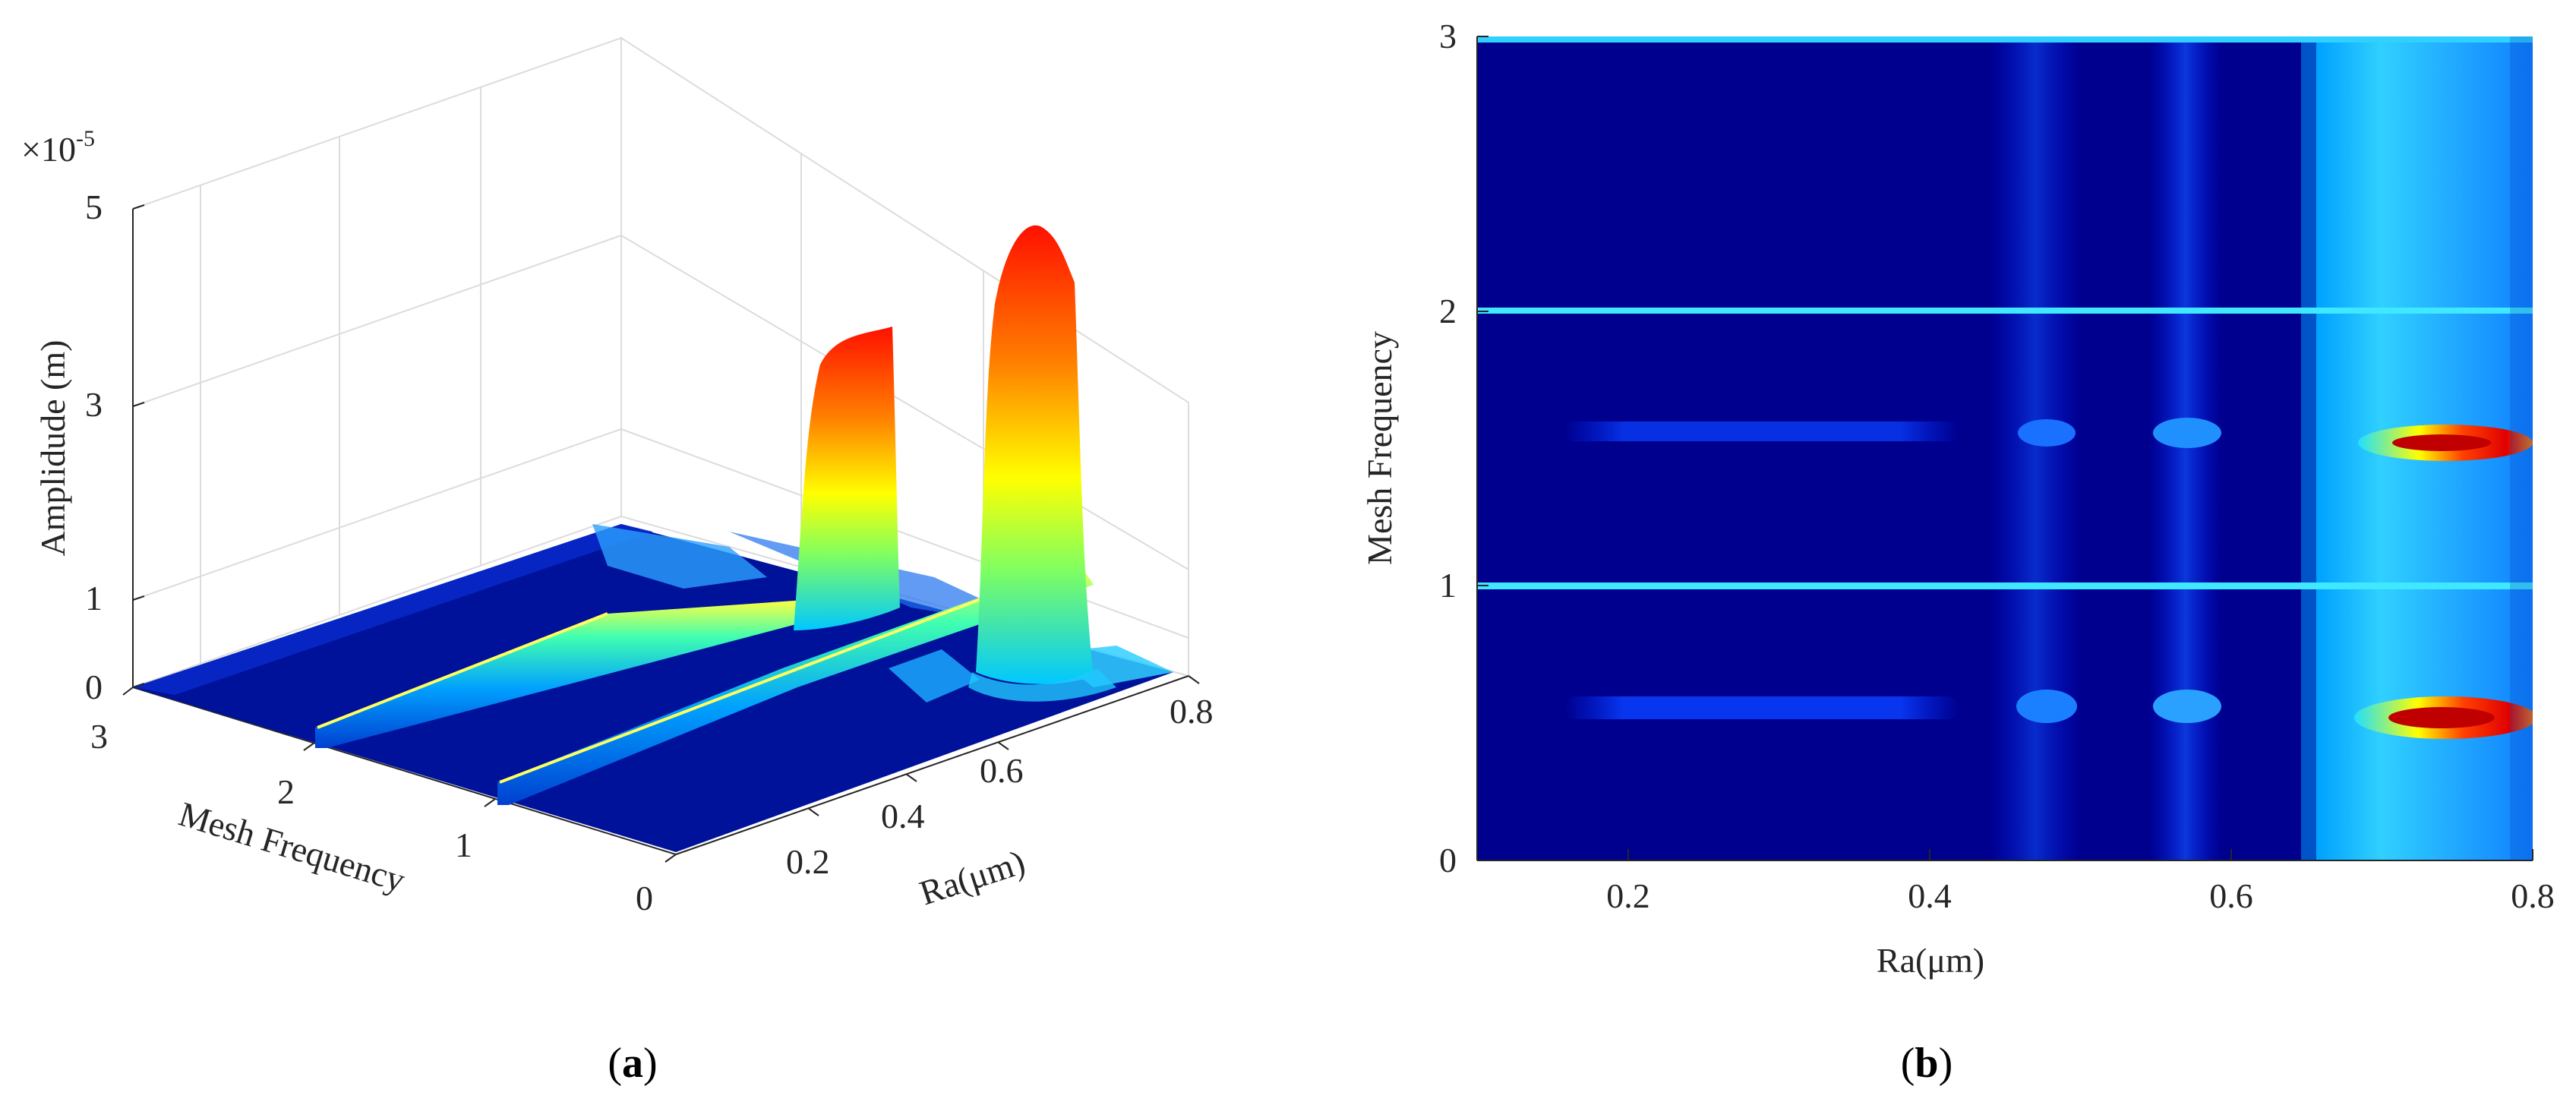 The width and height of the screenshot is (2576, 1105). Describe the element at coordinates (2521, 448) in the screenshot. I see `panel-b-right-edge` at that location.